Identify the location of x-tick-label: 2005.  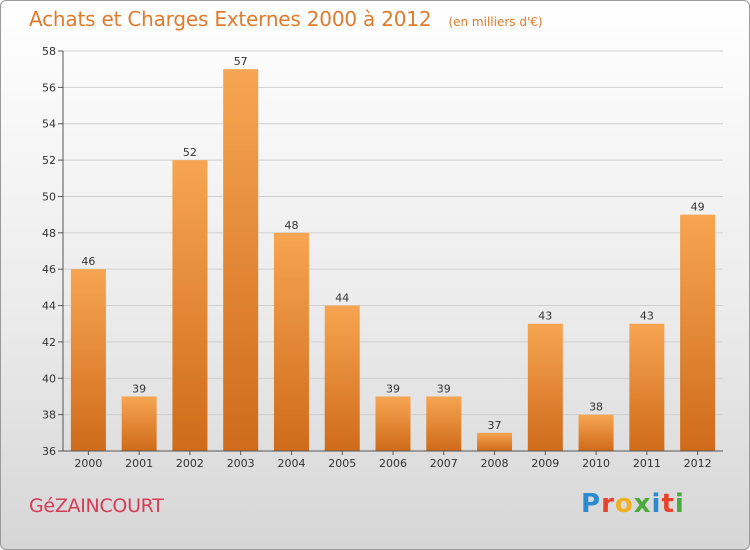
(342, 463).